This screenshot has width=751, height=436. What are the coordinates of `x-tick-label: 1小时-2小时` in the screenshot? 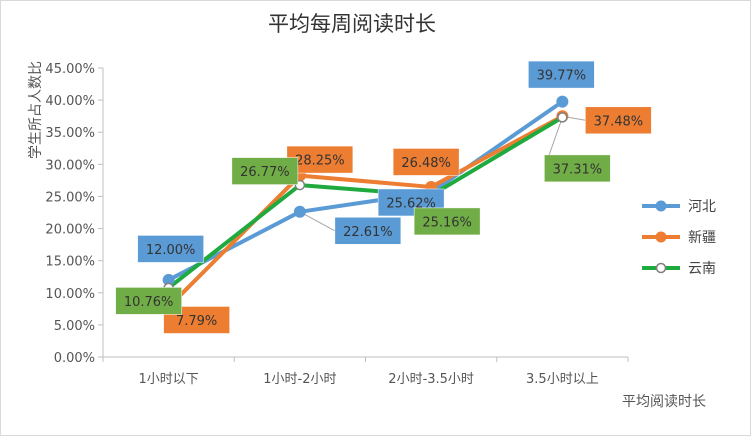 It's located at (299, 379).